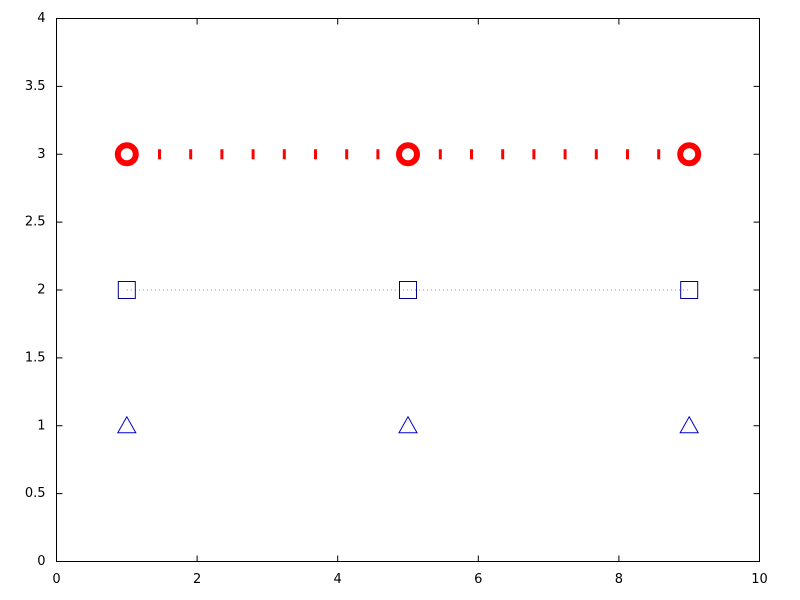  What do you see at coordinates (56, 579) in the screenshot?
I see `x-tick-label: 0` at bounding box center [56, 579].